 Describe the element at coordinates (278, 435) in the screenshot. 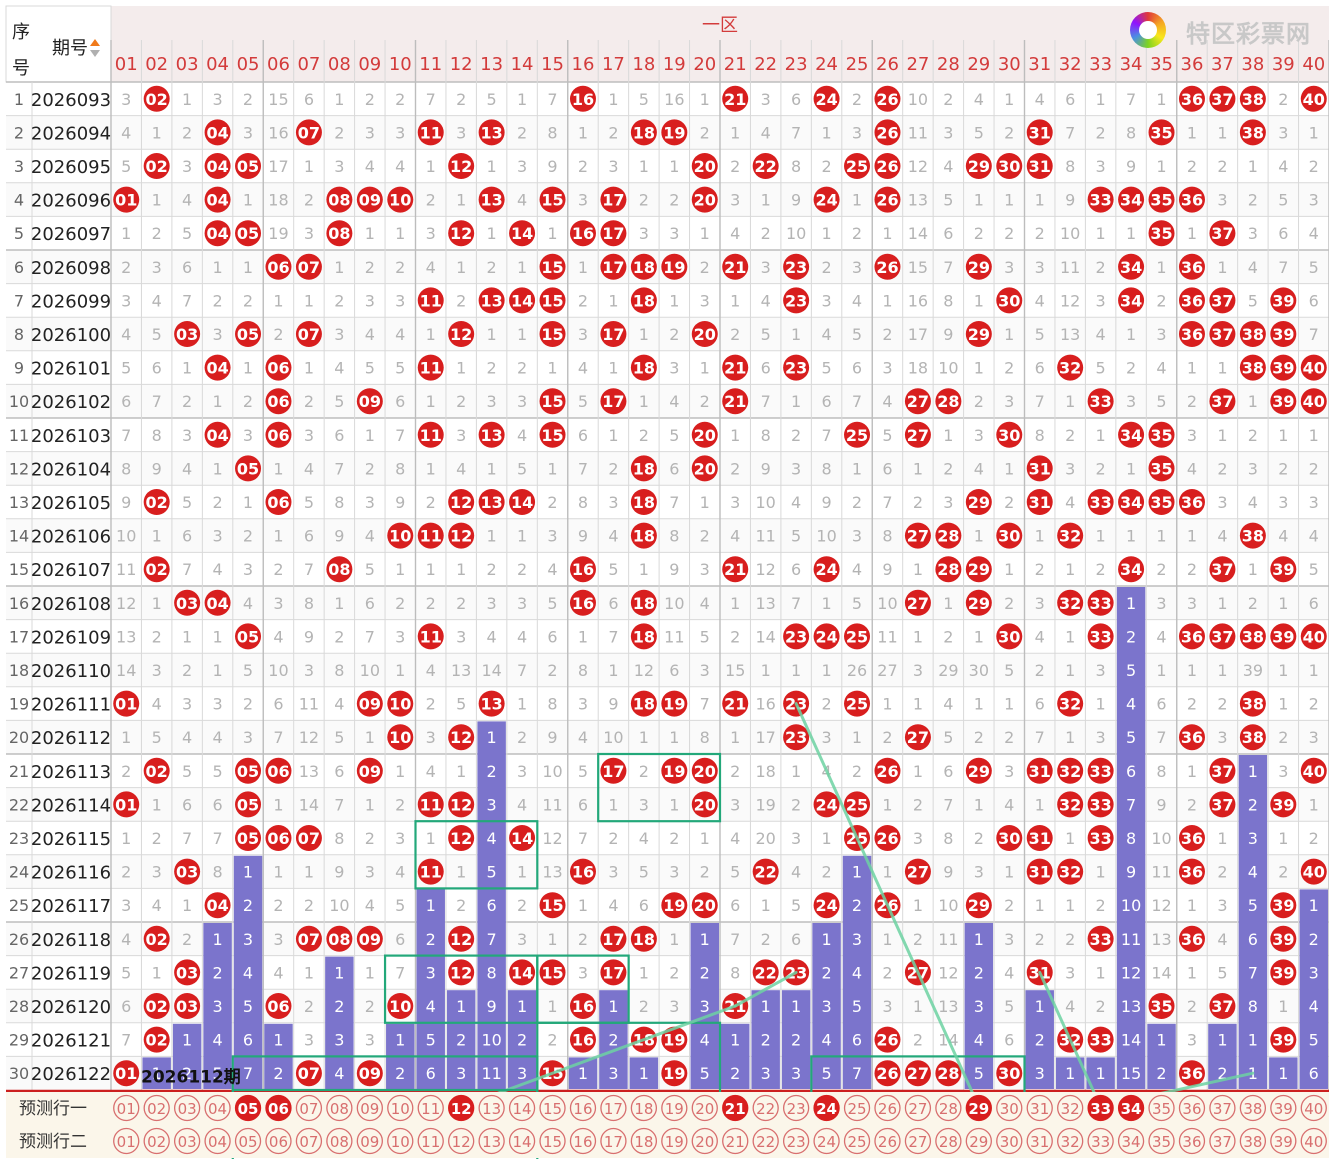

I see `drawn-ball-number: 06` at that location.